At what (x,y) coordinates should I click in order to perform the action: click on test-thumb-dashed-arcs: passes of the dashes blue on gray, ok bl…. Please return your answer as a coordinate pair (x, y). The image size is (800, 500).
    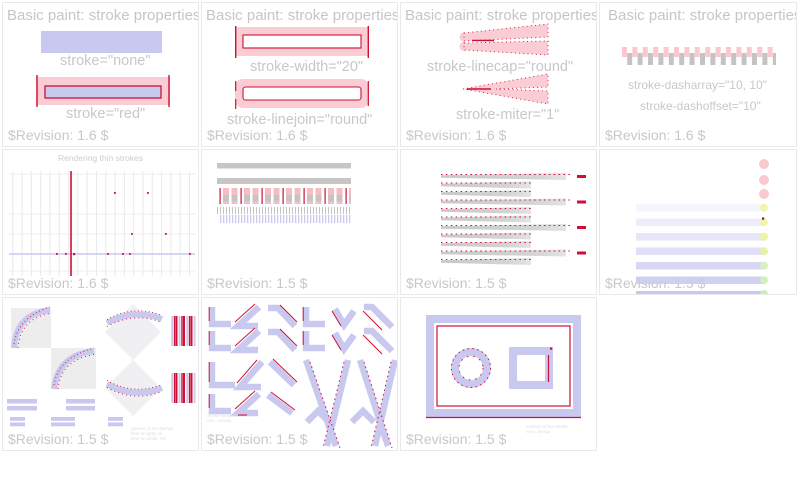
    Looking at the image, I should click on (100, 374).